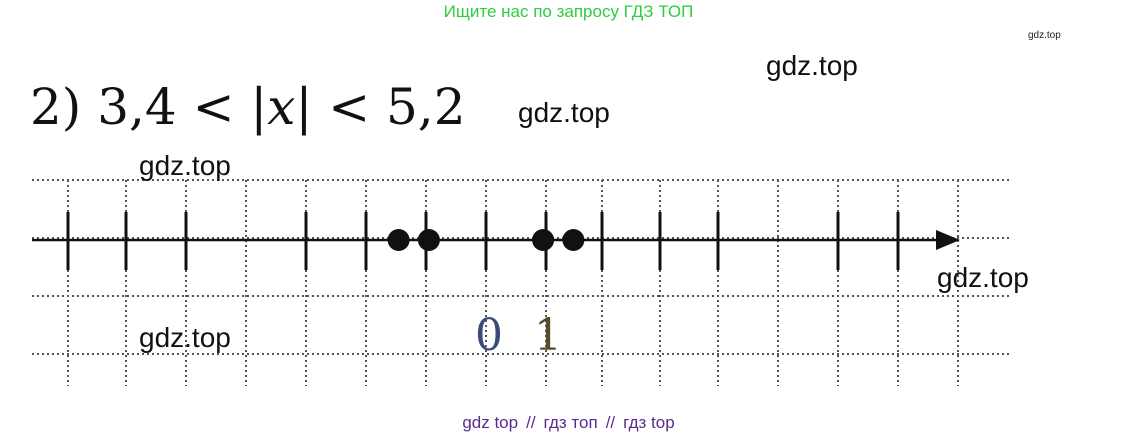 This screenshot has height=439, width=1137. What do you see at coordinates (380, 107) in the screenshot?
I see `task-suffix: | < 5,2` at bounding box center [380, 107].